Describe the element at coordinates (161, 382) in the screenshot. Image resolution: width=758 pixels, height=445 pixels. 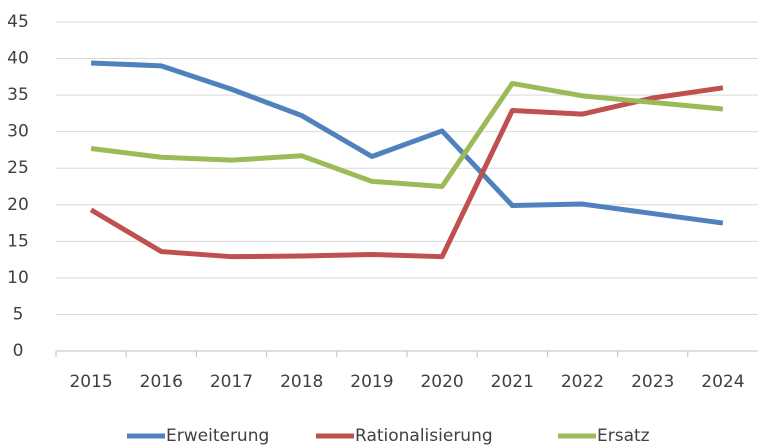
I see `x-tick-label: 2016` at that location.